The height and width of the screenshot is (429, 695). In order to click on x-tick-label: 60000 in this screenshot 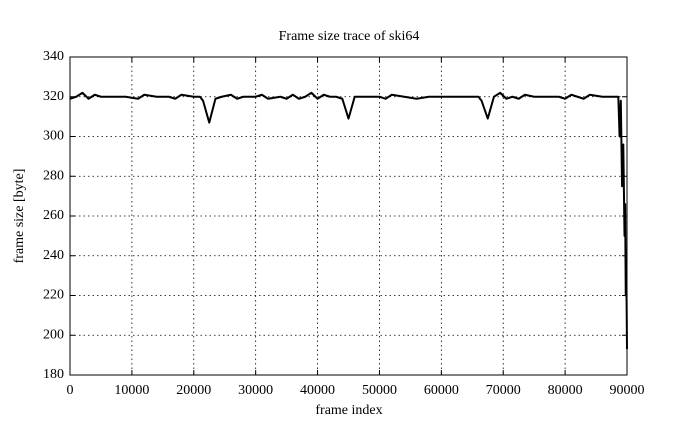, I will do `click(441, 390)`.